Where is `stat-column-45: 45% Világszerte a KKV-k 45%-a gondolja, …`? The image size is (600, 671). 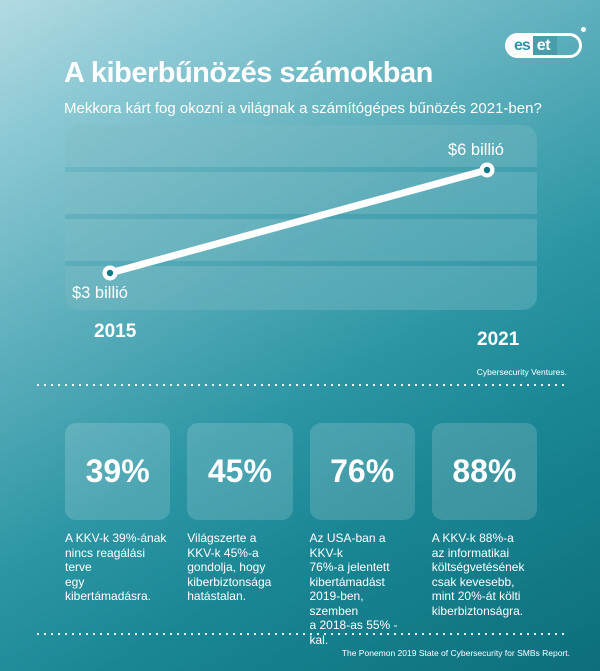
stat-column-45: 45% Világszerte a KKV-k 45%-a gondolja, … is located at coordinates (240, 535).